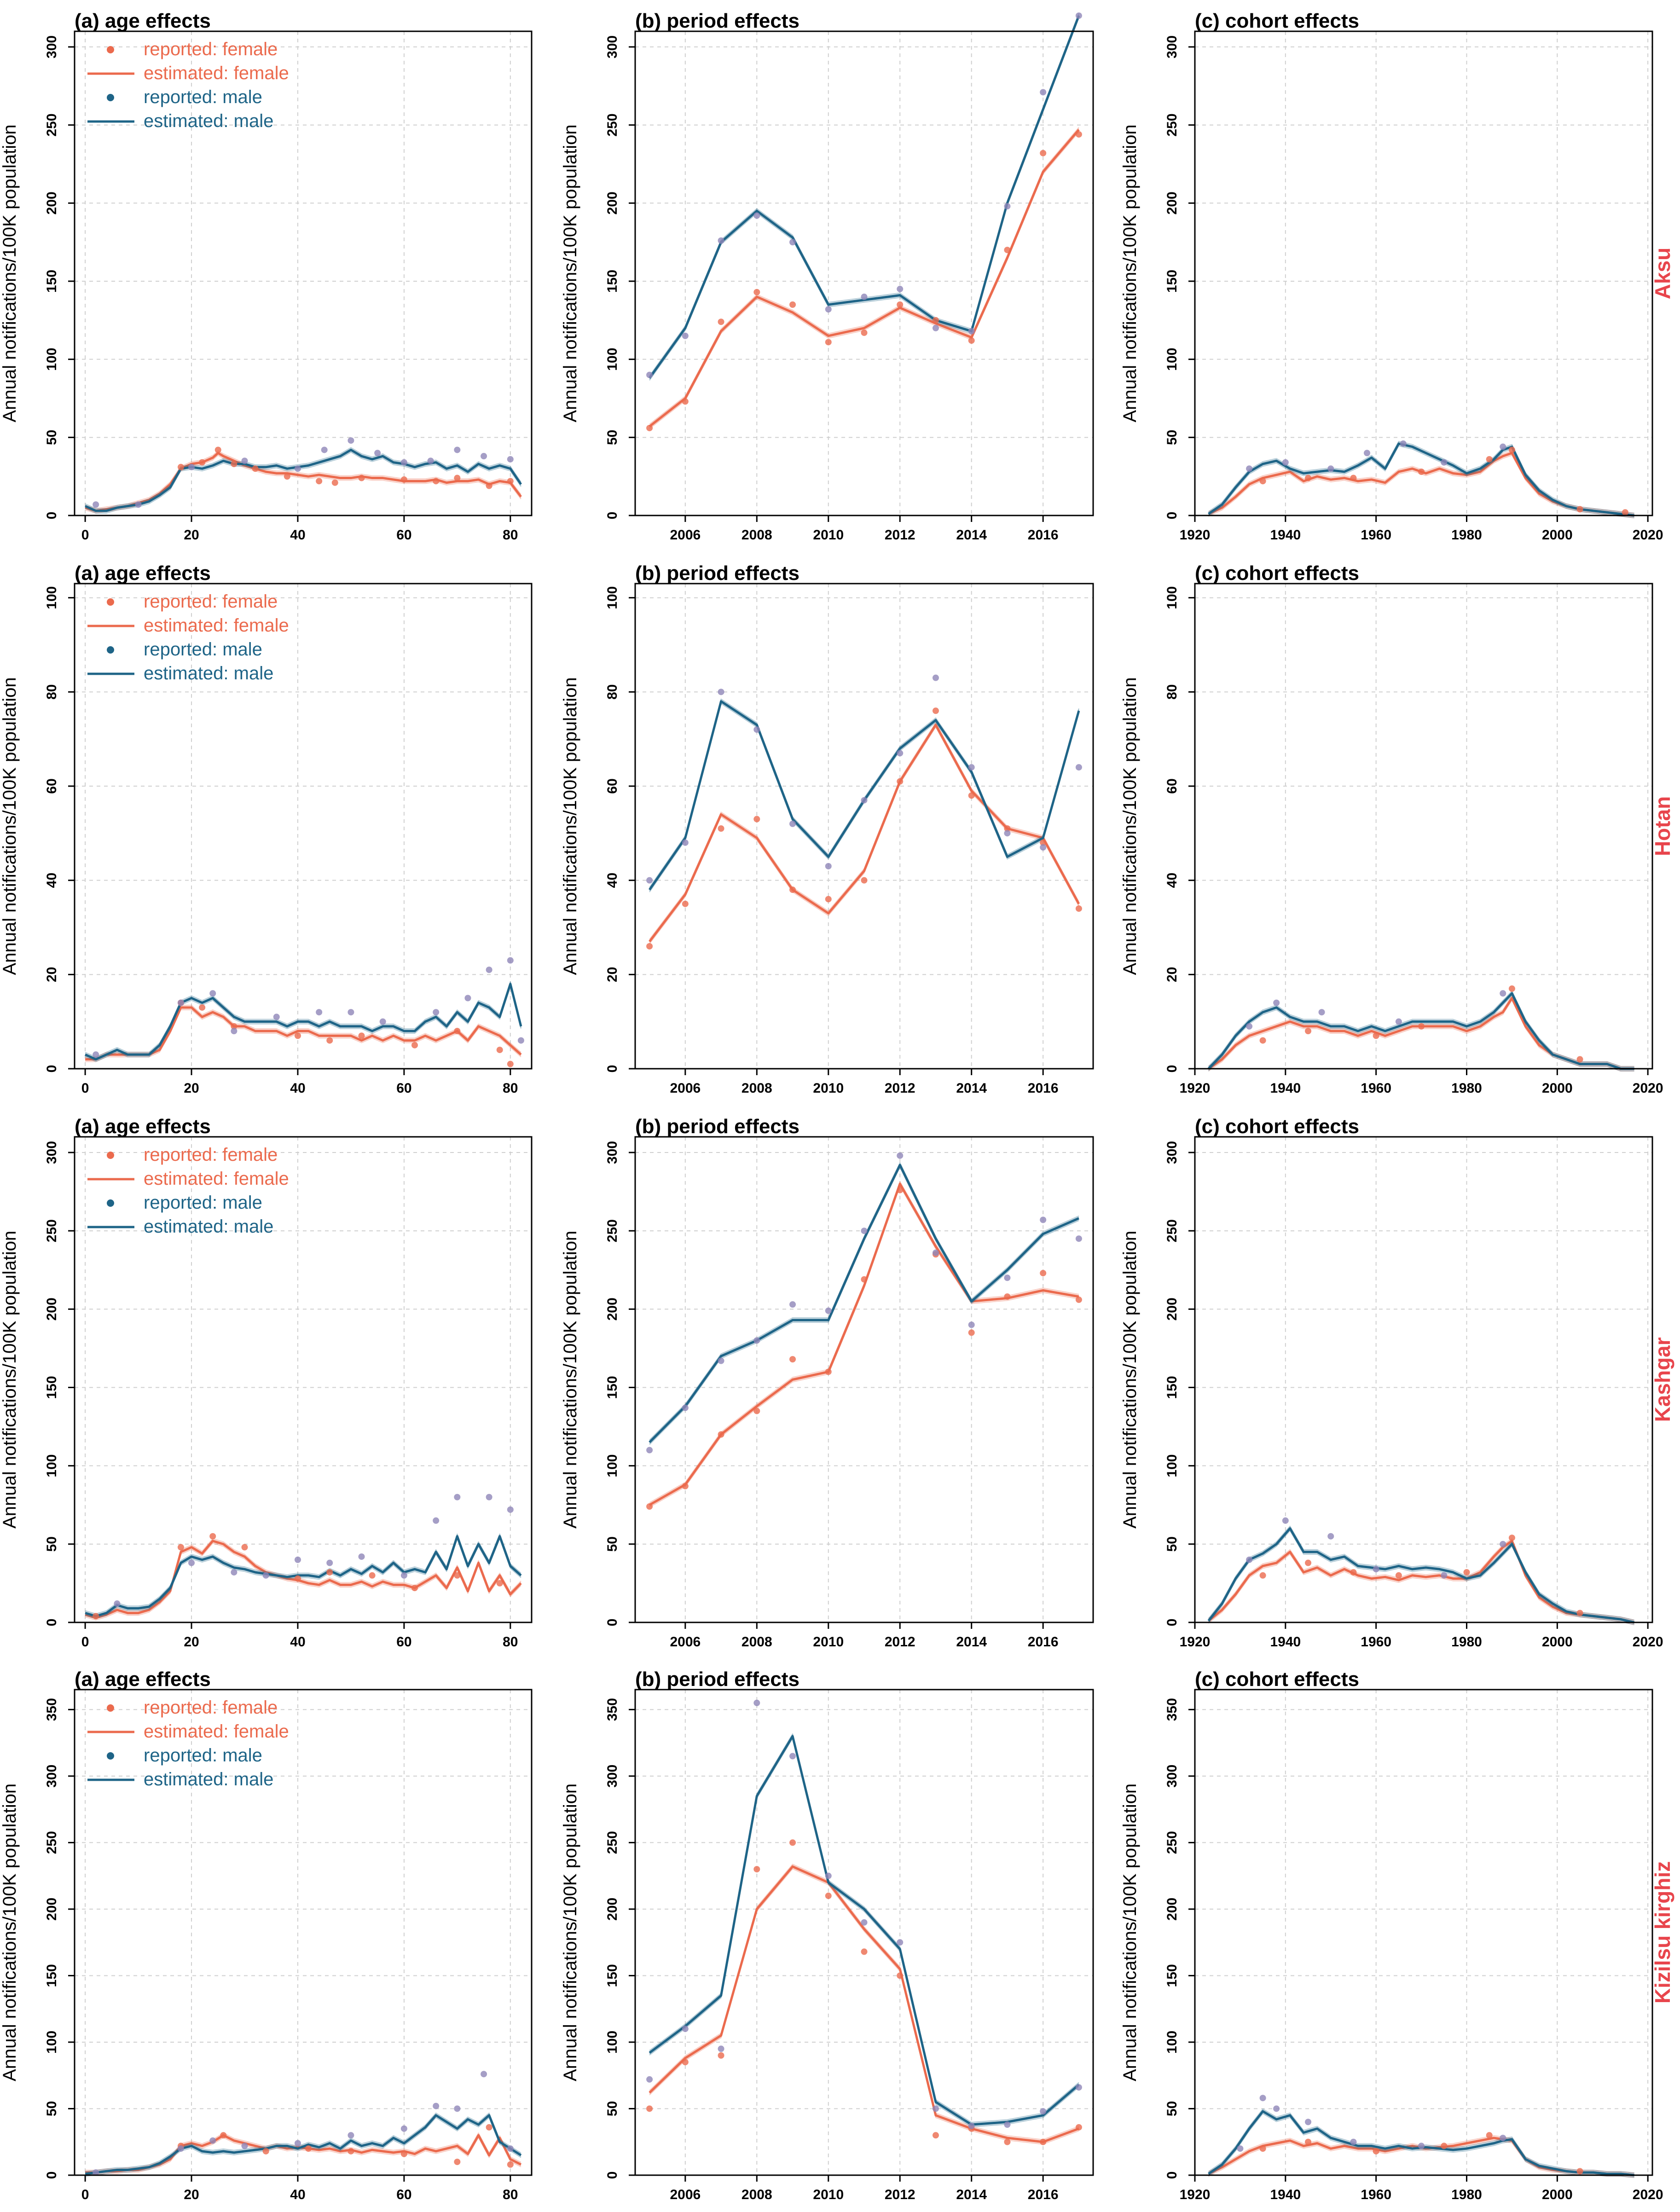  What do you see at coordinates (1466, 1642) in the screenshot?
I see `x-tick-label: 1980` at bounding box center [1466, 1642].